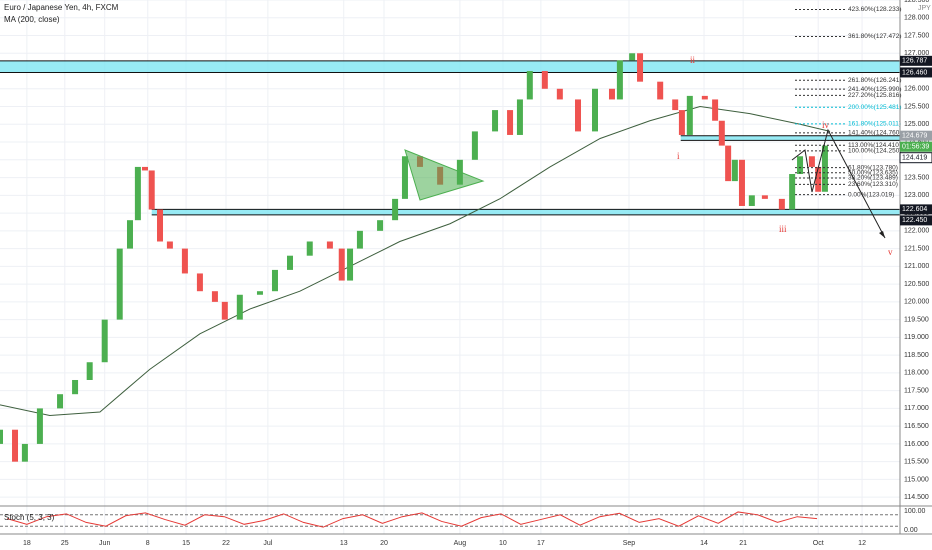 This screenshot has width=932, height=550. What do you see at coordinates (914, 220) in the screenshot?
I see `price-tag-label: 122.450` at bounding box center [914, 220].